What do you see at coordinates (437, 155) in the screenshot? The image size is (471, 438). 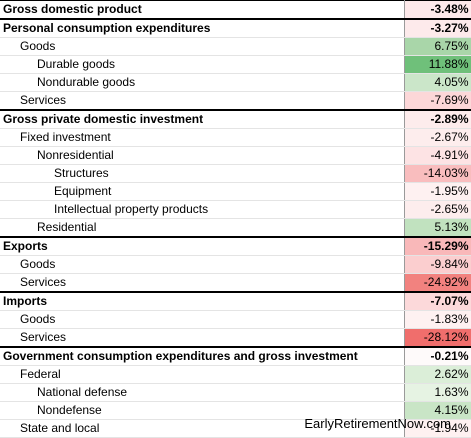 I see `row-value: -4.91%` at bounding box center [437, 155].